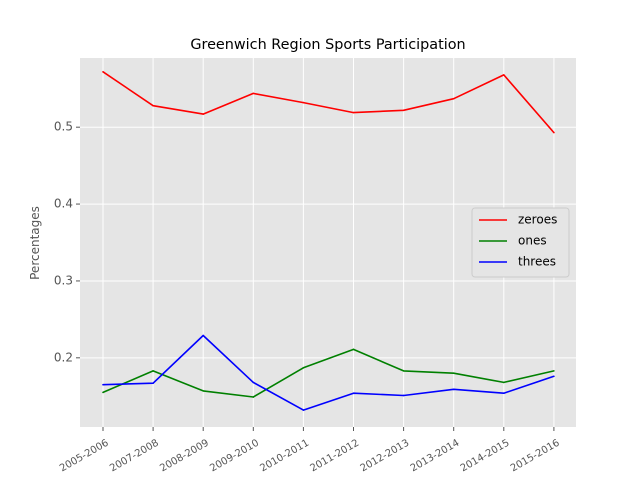 The width and height of the screenshot is (640, 484). Describe the element at coordinates (532, 241) in the screenshot. I see `legend-label-ones: ones` at that location.